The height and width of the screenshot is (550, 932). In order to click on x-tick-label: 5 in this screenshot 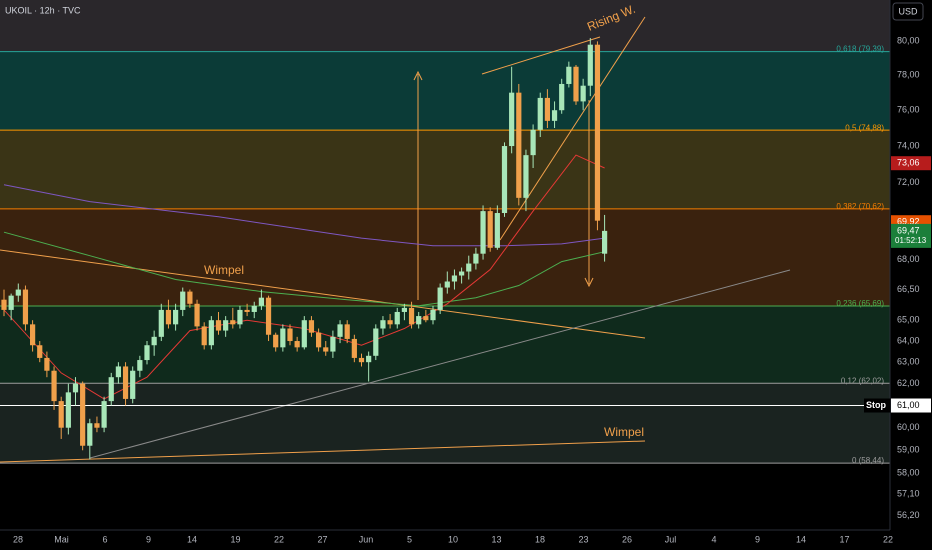, I will do `click(409, 539)`.